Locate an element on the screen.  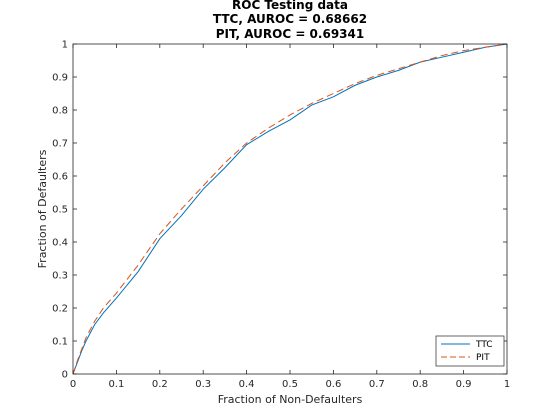
x-tick-label: 0.9 is located at coordinates (464, 384).